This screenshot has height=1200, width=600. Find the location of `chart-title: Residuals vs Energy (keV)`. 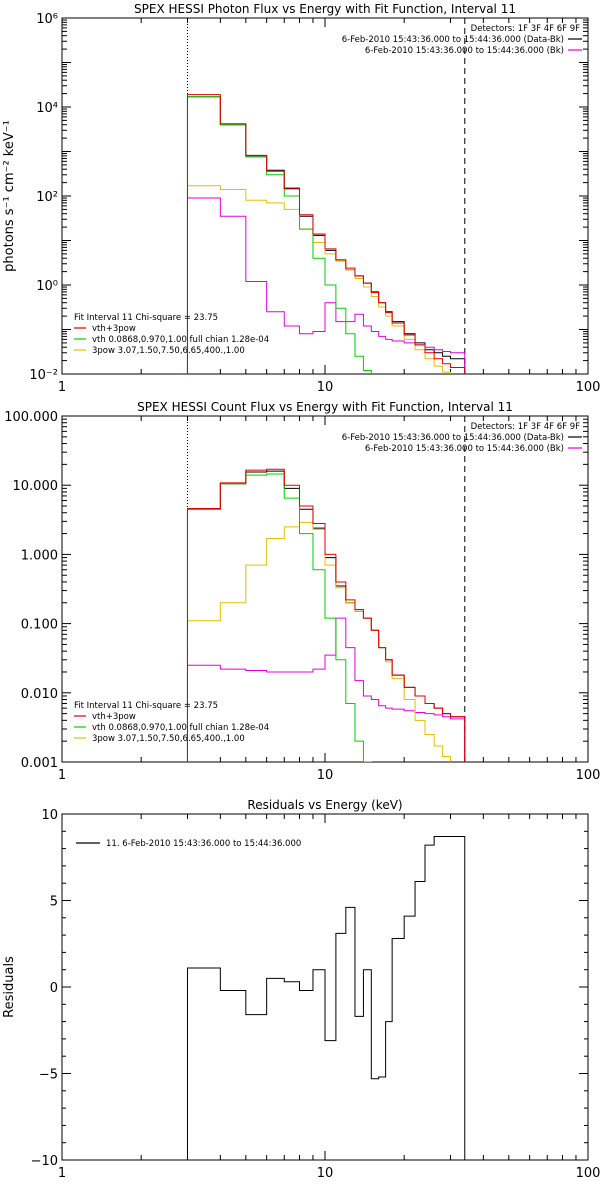

chart-title: Residuals vs Energy (keV) is located at coordinates (324, 805).